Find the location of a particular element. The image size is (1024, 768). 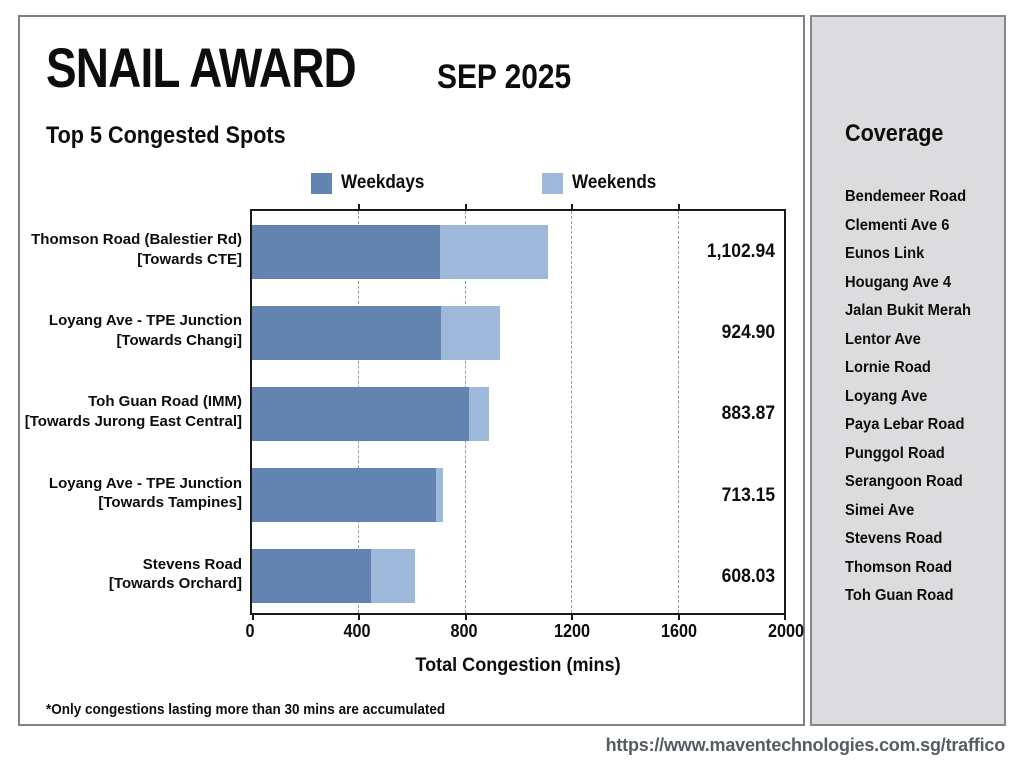

tick-label: 0 is located at coordinates (250, 631).